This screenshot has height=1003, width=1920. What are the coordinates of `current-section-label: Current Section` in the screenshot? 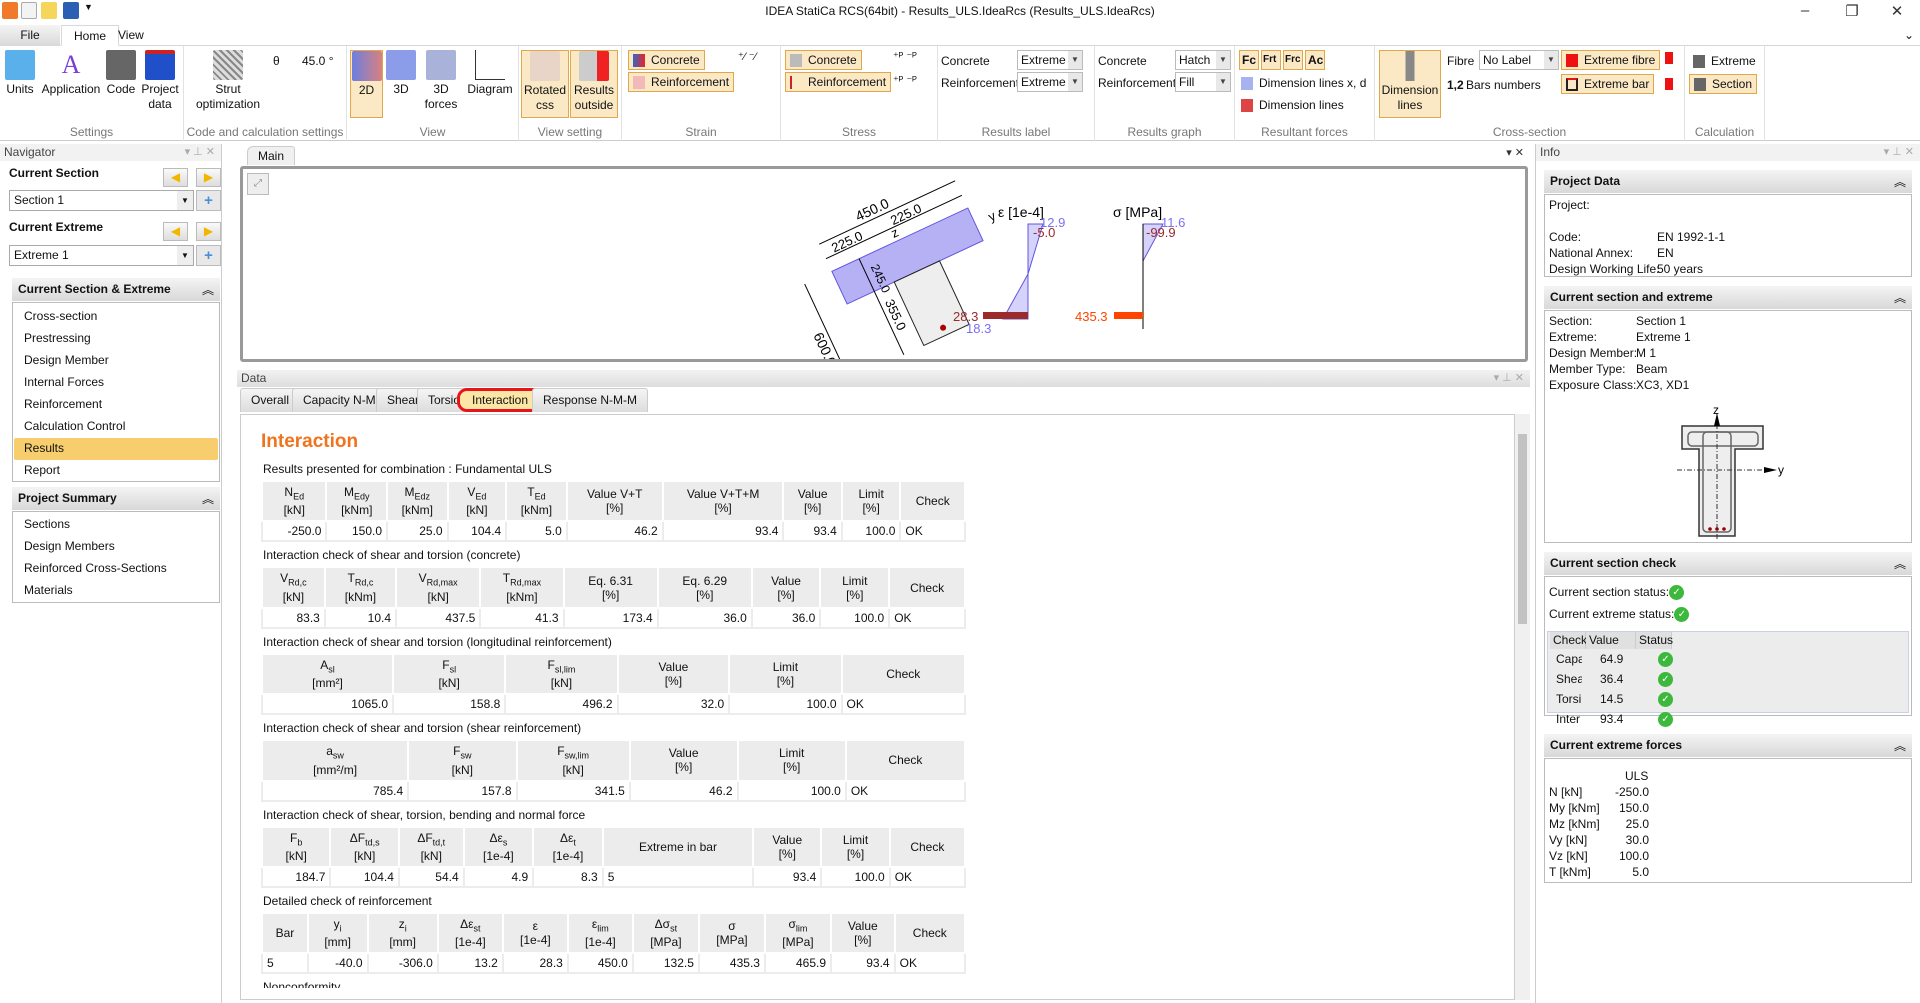 It's located at (54, 173).